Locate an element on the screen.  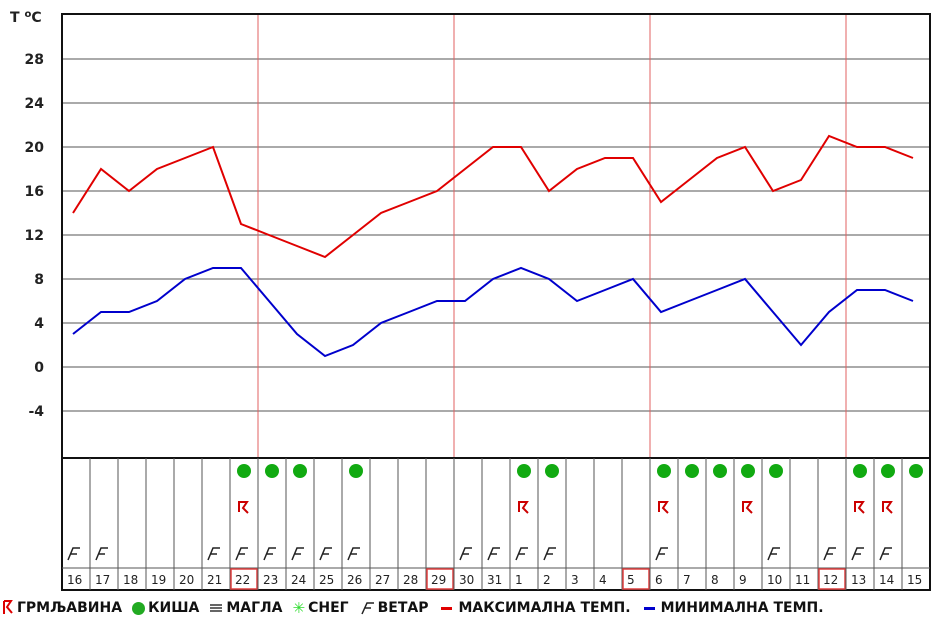
day-label: 7 is located at coordinates (687, 580).